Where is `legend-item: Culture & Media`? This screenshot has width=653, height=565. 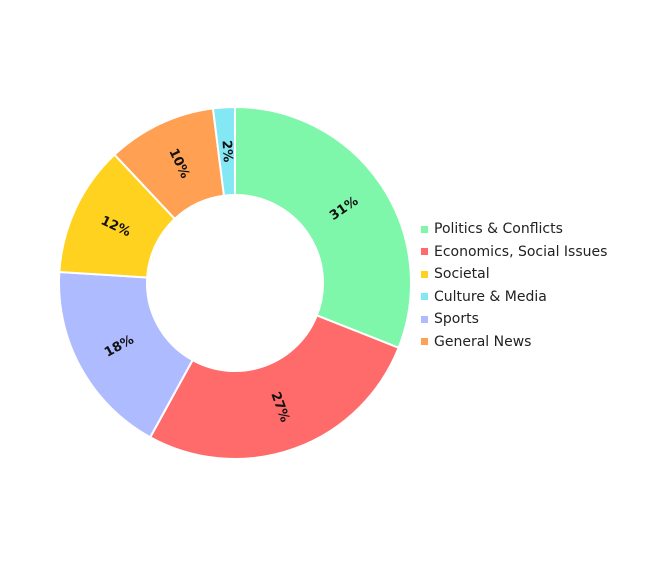 legend-item: Culture & Media is located at coordinates (514, 297).